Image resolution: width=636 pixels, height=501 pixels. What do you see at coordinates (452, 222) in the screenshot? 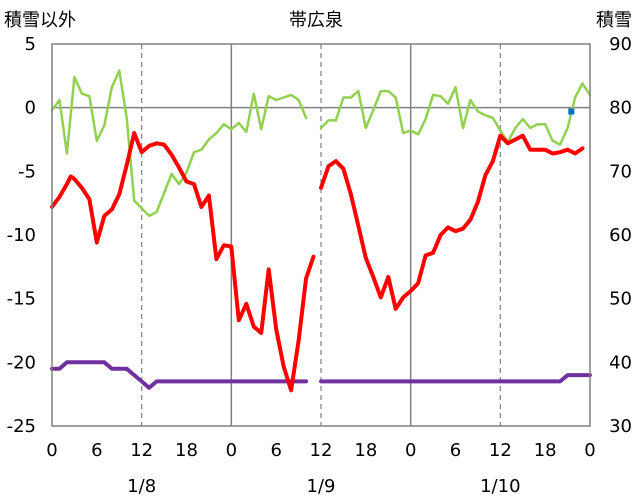
I see `temperature-series-line` at bounding box center [452, 222].